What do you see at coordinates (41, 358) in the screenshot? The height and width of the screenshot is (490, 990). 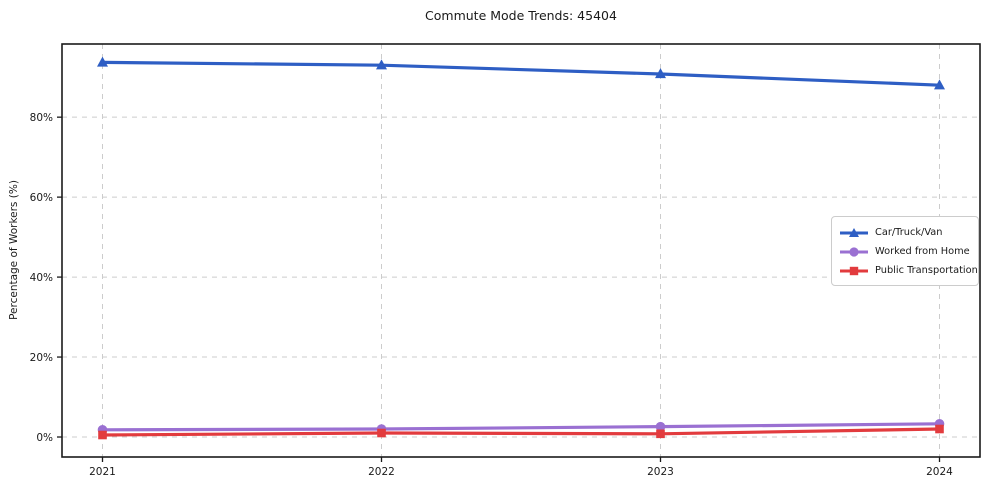 I see `y-tick-label: 20%` at bounding box center [41, 358].